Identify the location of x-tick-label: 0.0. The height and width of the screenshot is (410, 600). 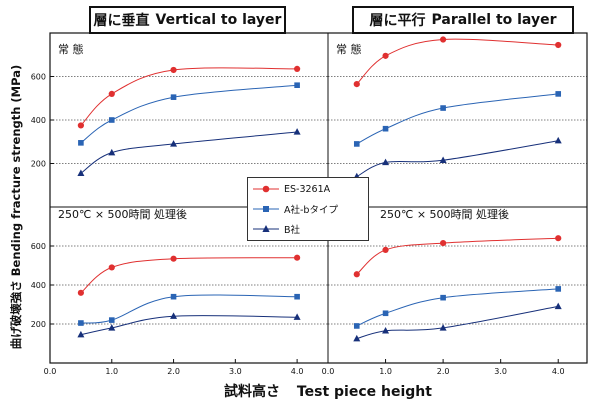
(328, 371).